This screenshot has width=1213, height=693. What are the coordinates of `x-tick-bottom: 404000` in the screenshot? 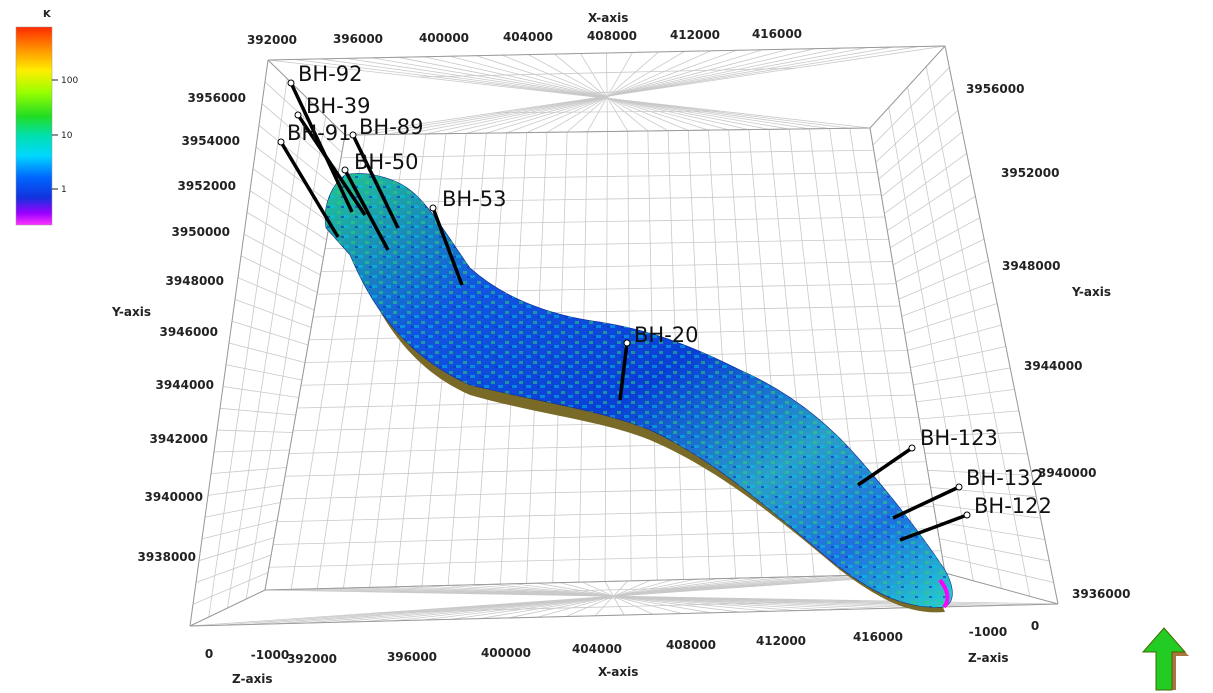 It's located at (597, 649).